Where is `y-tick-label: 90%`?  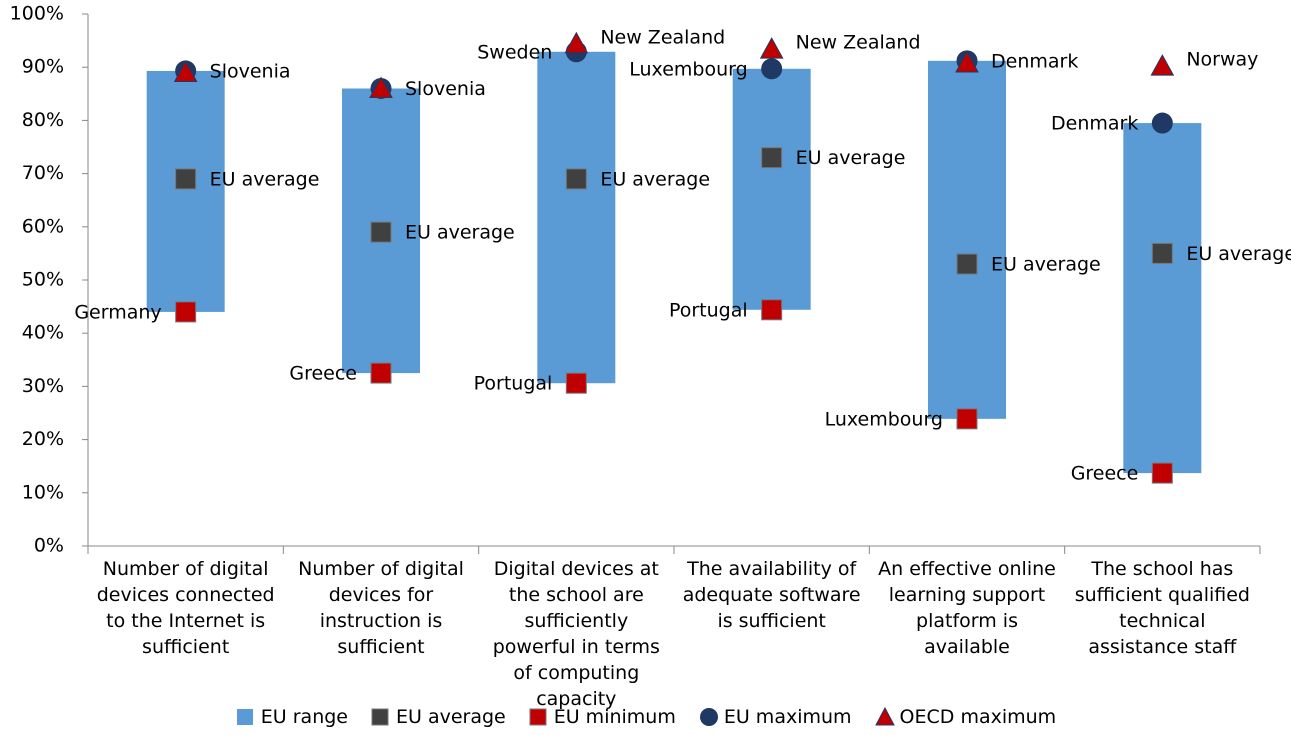 y-tick-label: 90% is located at coordinates (43, 67).